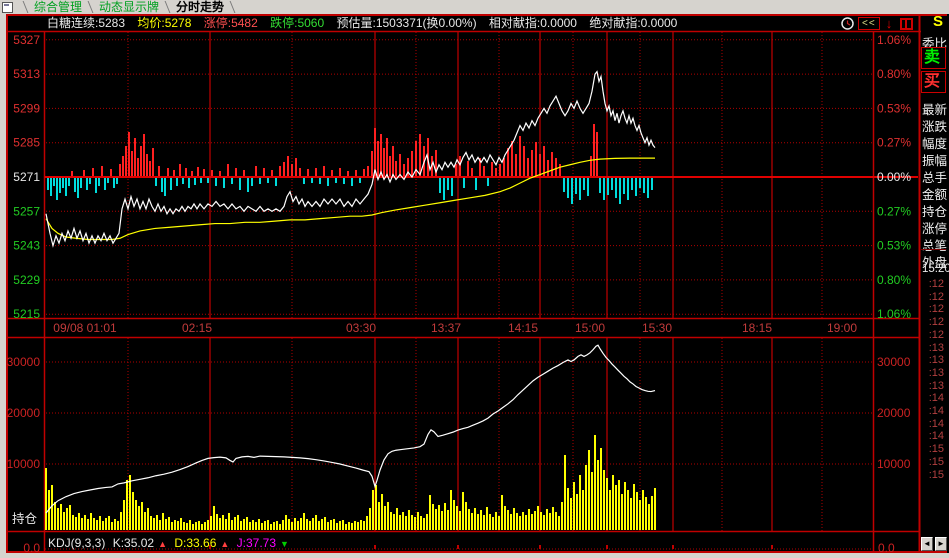 The width and height of the screenshot is (949, 558). Describe the element at coordinates (935, 195) in the screenshot. I see `panel-label-amount: 金额` at that location.